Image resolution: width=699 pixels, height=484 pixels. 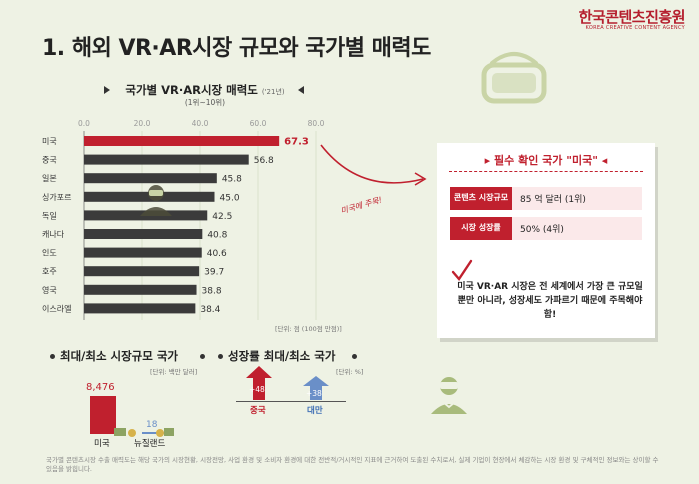 I want to click on market-max-country: 미국, so click(x=102, y=444).